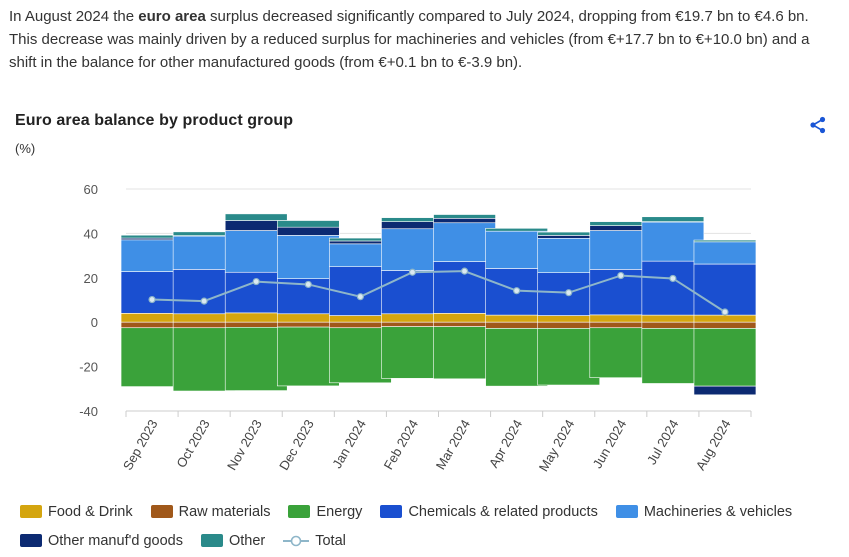  I want to click on x-tick-label: Sep 2023, so click(140, 445).